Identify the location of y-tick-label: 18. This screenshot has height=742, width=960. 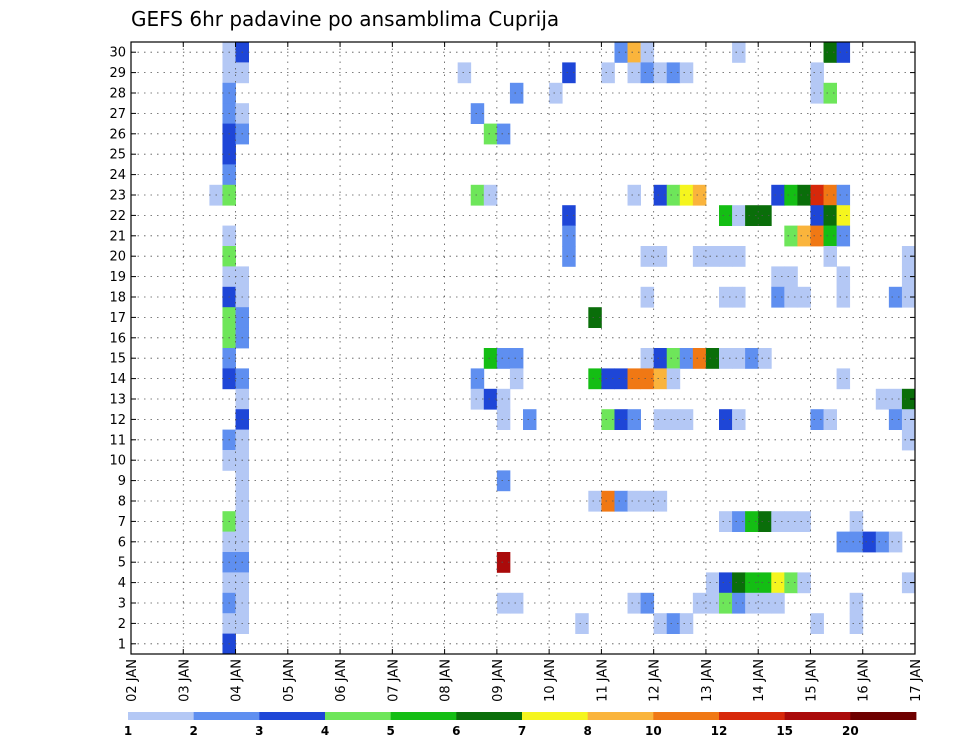
(117, 298).